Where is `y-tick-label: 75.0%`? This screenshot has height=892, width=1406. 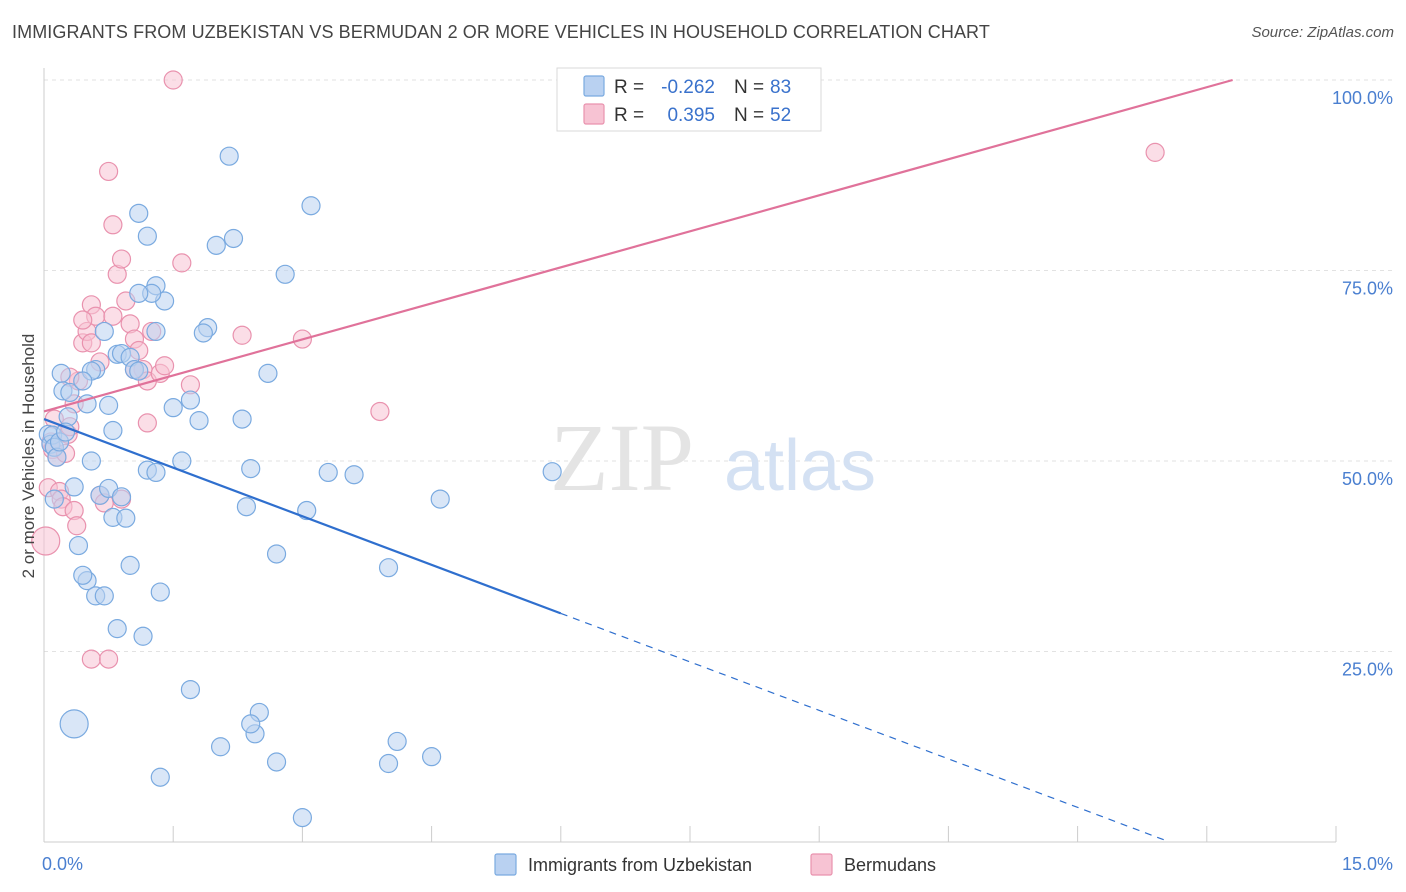 y-tick-label: 75.0% is located at coordinates (1367, 289).